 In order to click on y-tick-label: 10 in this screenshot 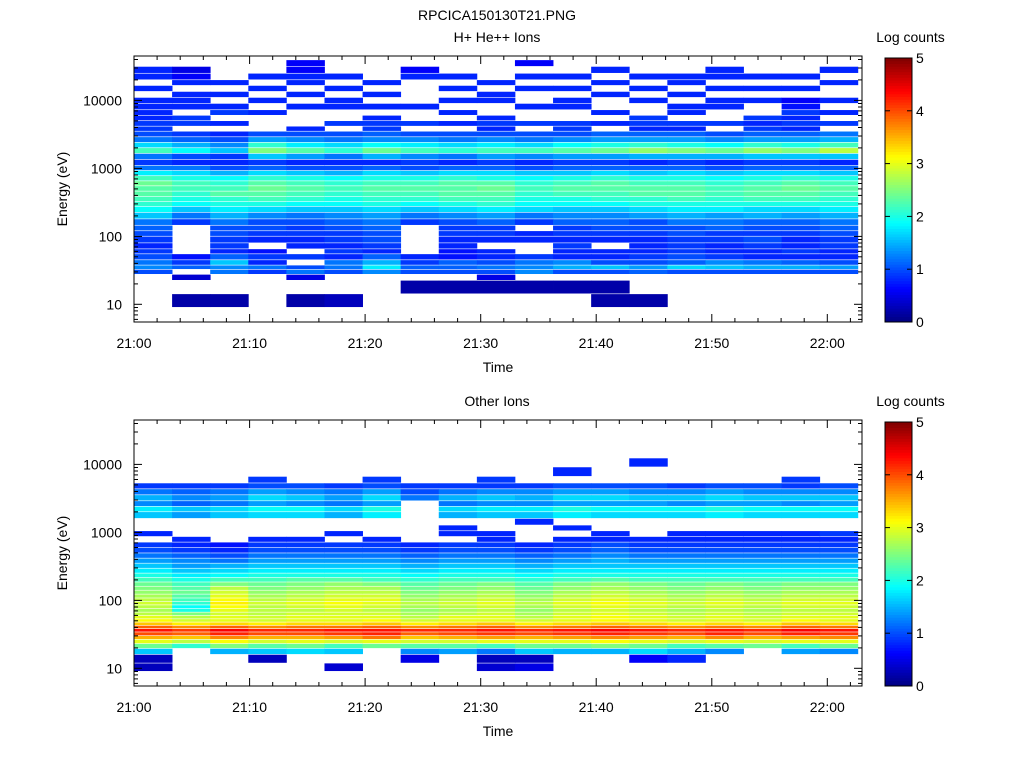, I will do `click(114, 304)`.